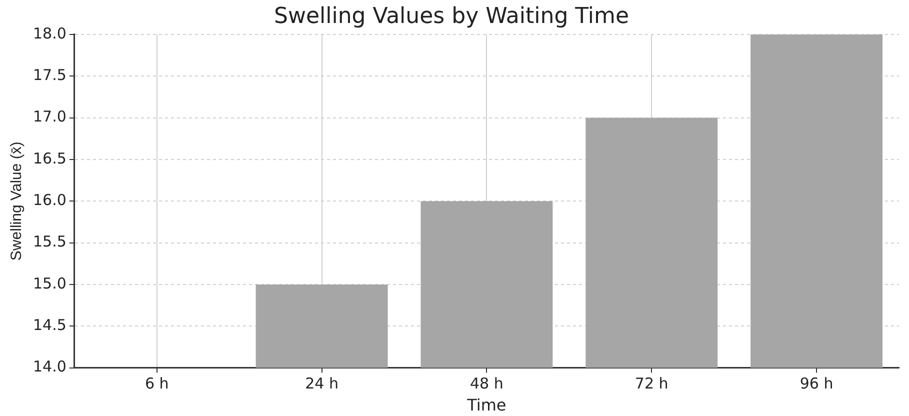 Image resolution: width=909 pixels, height=416 pixels. What do you see at coordinates (17, 201) in the screenshot?
I see `y-axis-title: Swelling Value (x̄)` at bounding box center [17, 201].